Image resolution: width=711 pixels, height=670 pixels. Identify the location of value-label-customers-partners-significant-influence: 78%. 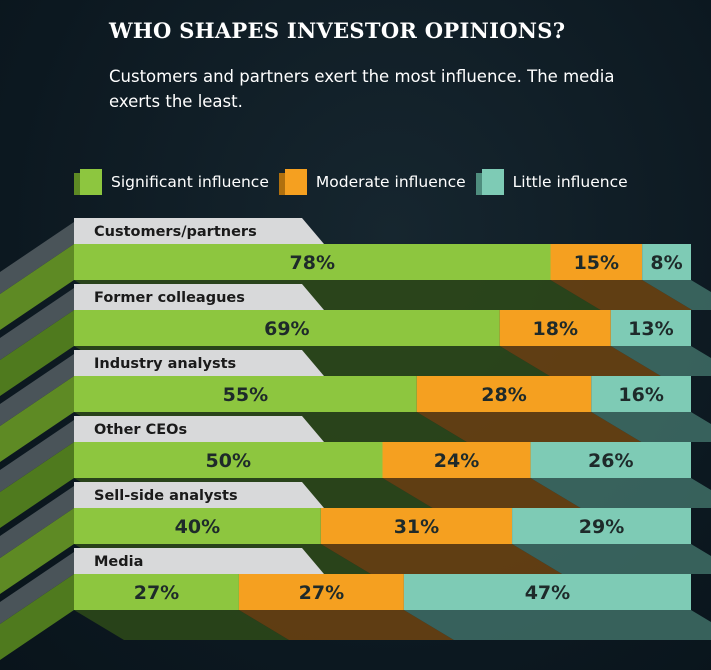
(312, 263).